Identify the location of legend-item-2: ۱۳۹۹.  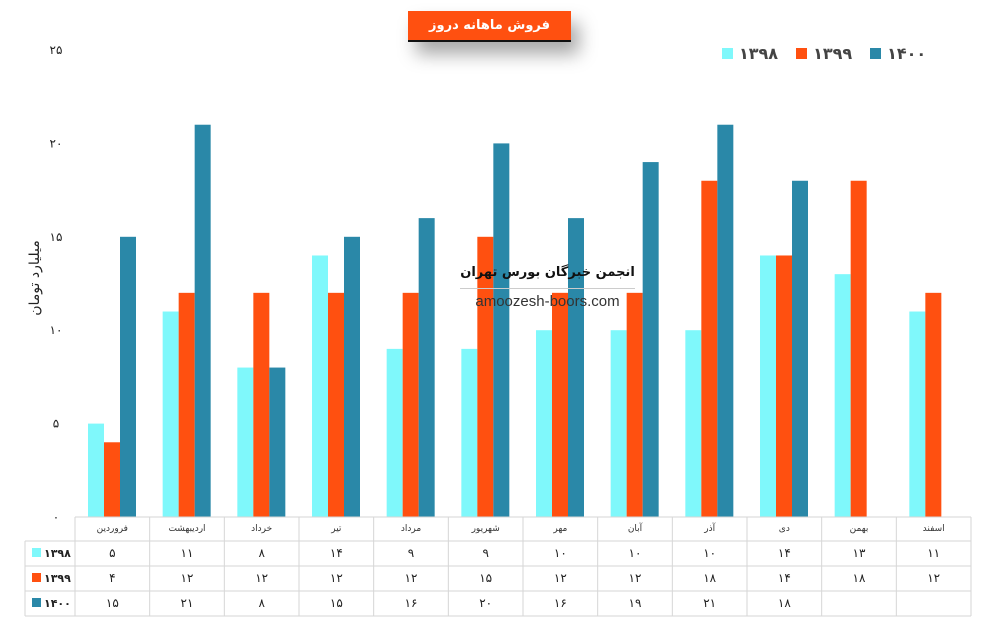
(824, 53).